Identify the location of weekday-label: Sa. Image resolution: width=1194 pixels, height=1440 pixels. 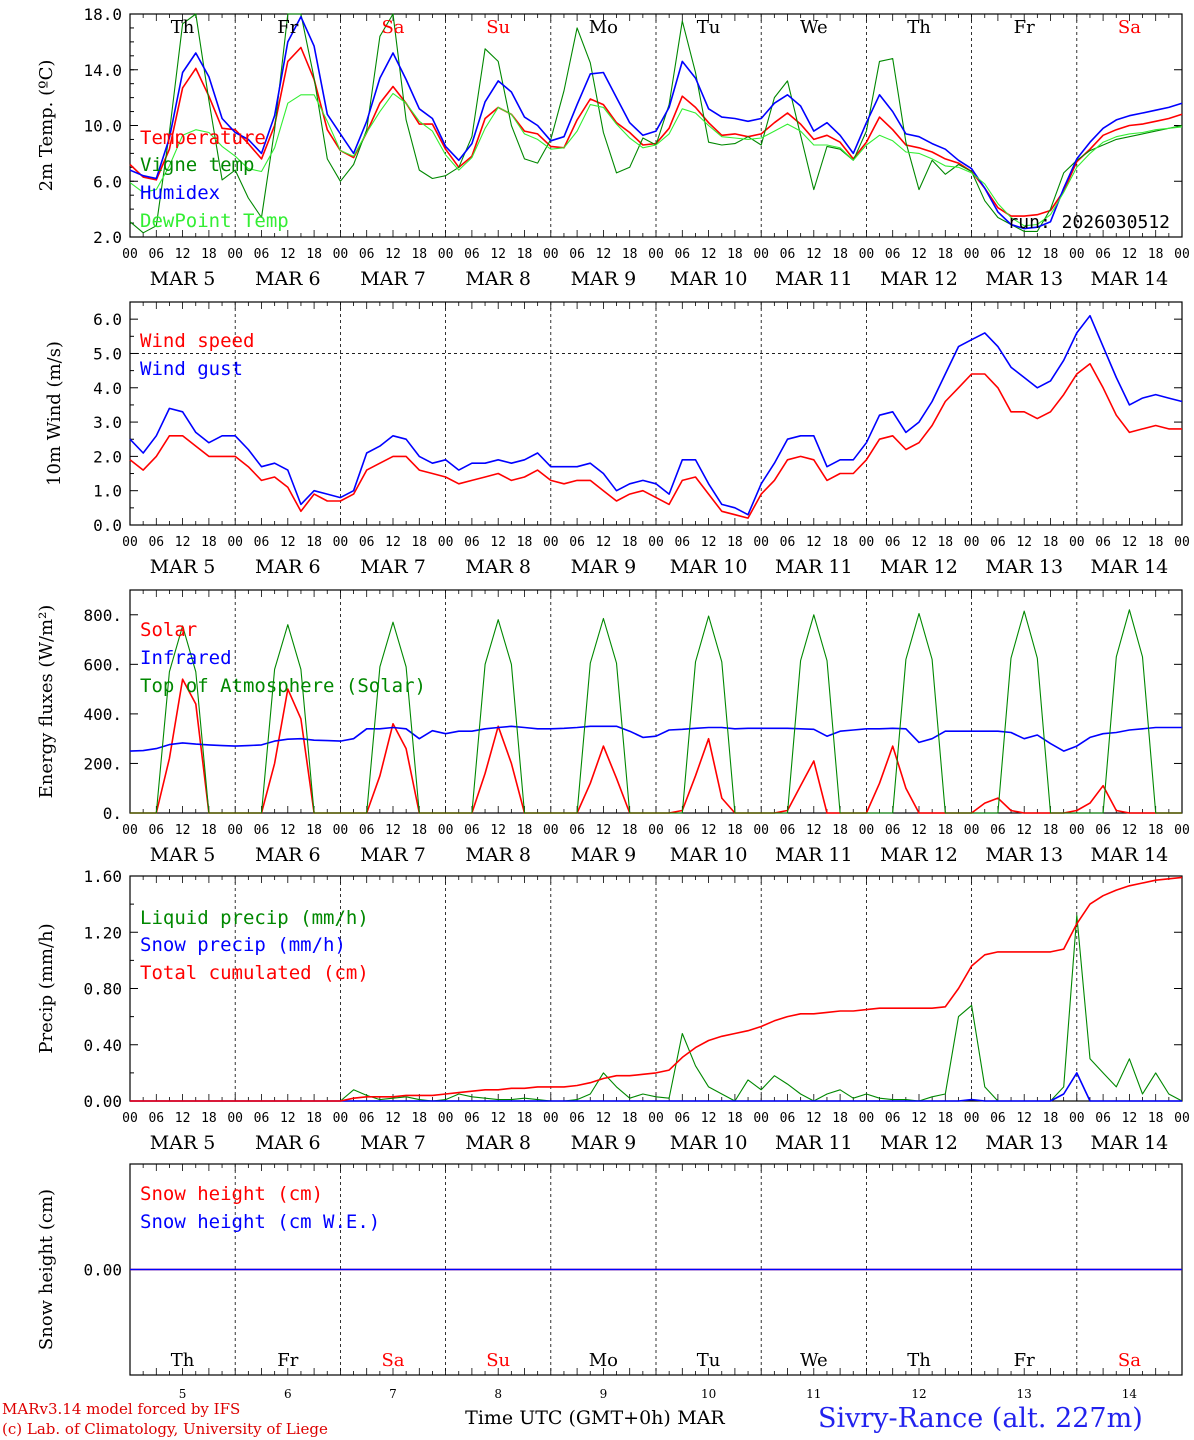
(1129, 1360).